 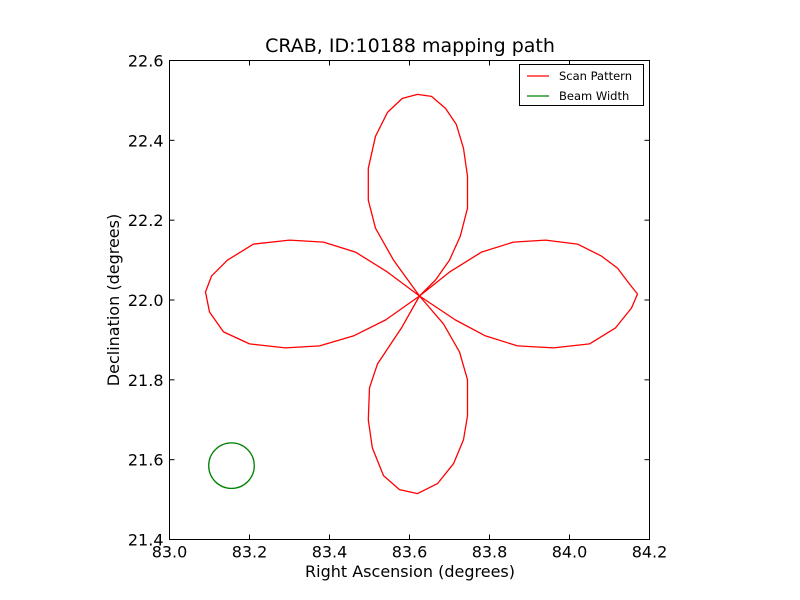 What do you see at coordinates (410, 571) in the screenshot?
I see `x-axis-label: Right Ascension (degrees)` at bounding box center [410, 571].